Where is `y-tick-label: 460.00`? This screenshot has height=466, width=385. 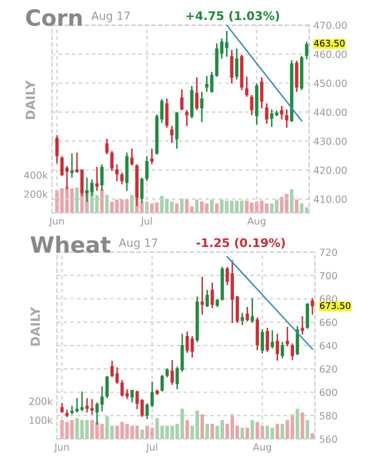
y-tick-label: 460.00 is located at coordinates (330, 54).